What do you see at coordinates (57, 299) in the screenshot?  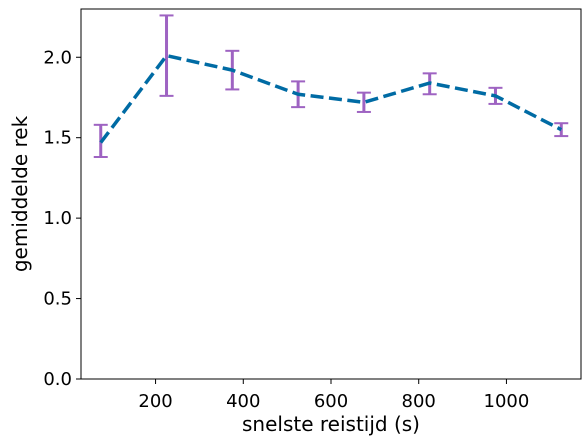 I see `y-tick-label: 0.5` at bounding box center [57, 299].